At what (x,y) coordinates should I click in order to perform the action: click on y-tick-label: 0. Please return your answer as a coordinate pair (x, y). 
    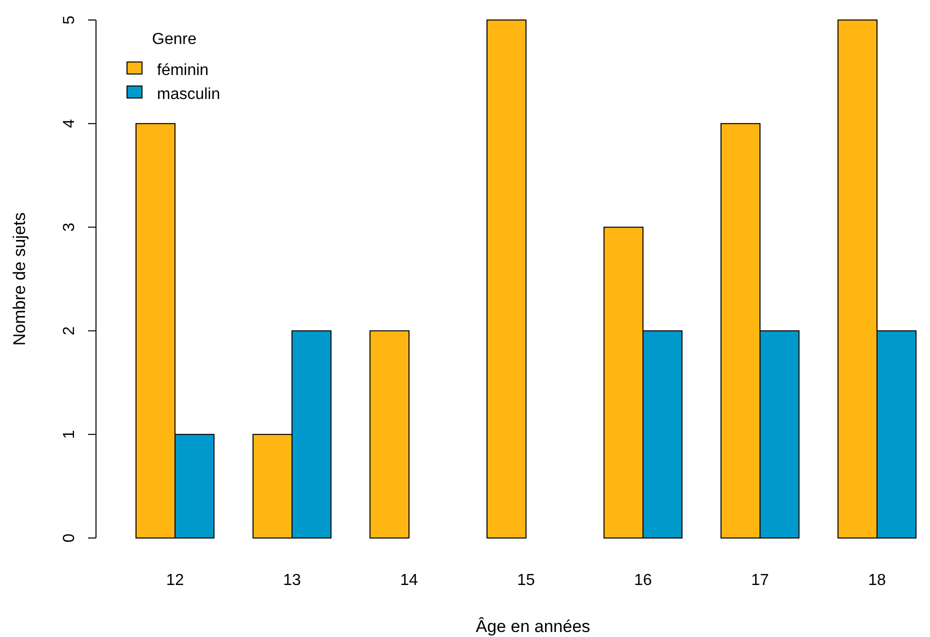
    Looking at the image, I should click on (69, 537).